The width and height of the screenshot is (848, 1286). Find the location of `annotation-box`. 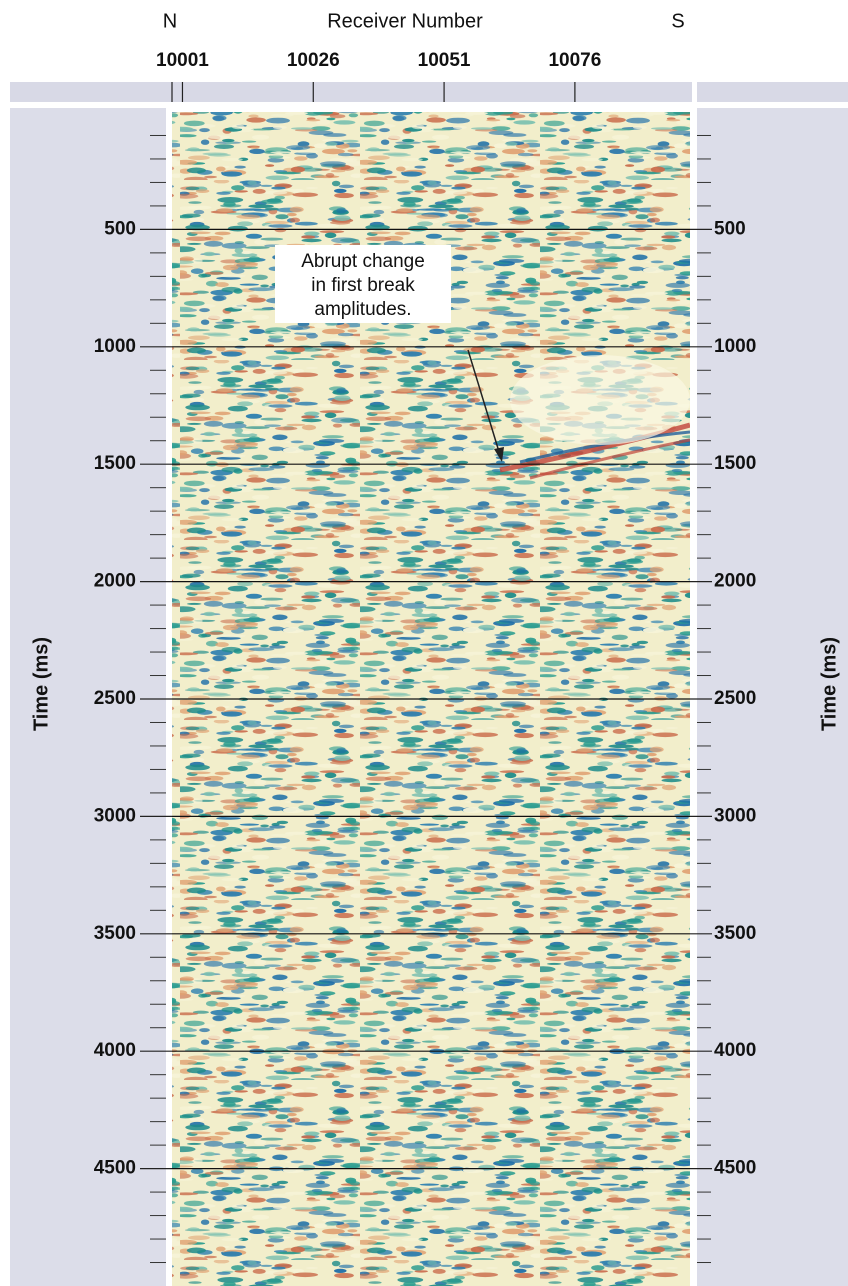

annotation-box is located at coordinates (363, 284).